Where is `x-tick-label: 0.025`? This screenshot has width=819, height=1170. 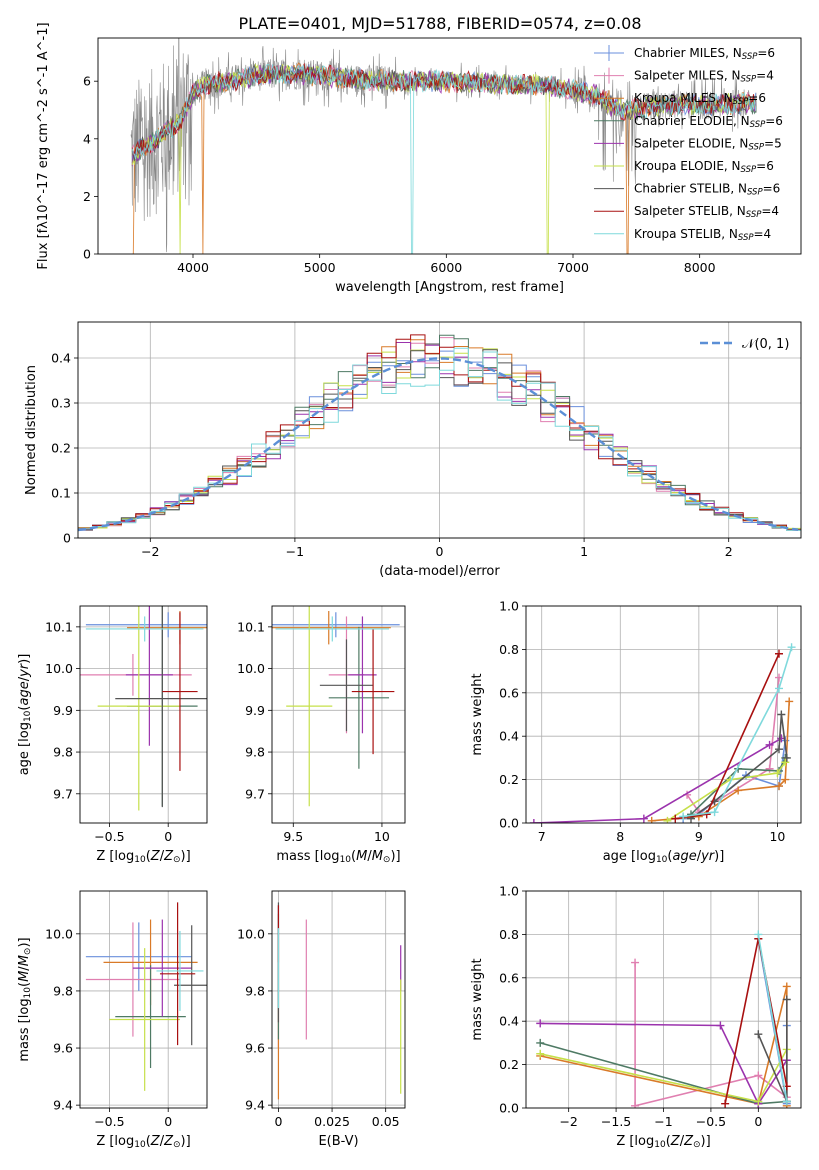
x-tick-label: 0.025 is located at coordinates (332, 1121).